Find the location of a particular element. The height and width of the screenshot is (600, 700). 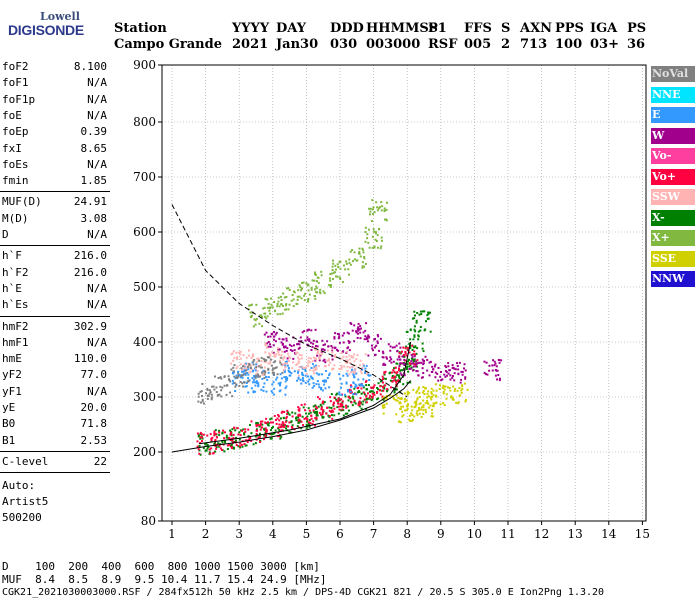

y-tick-label: 200 is located at coordinates (144, 452).